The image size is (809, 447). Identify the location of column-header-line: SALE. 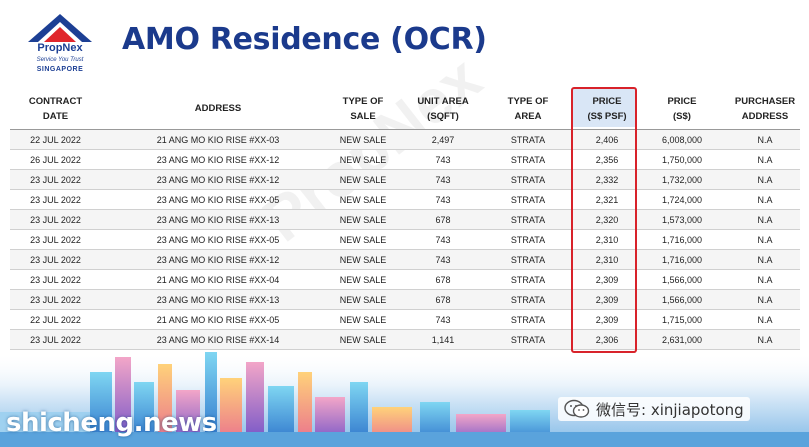
(363, 116).